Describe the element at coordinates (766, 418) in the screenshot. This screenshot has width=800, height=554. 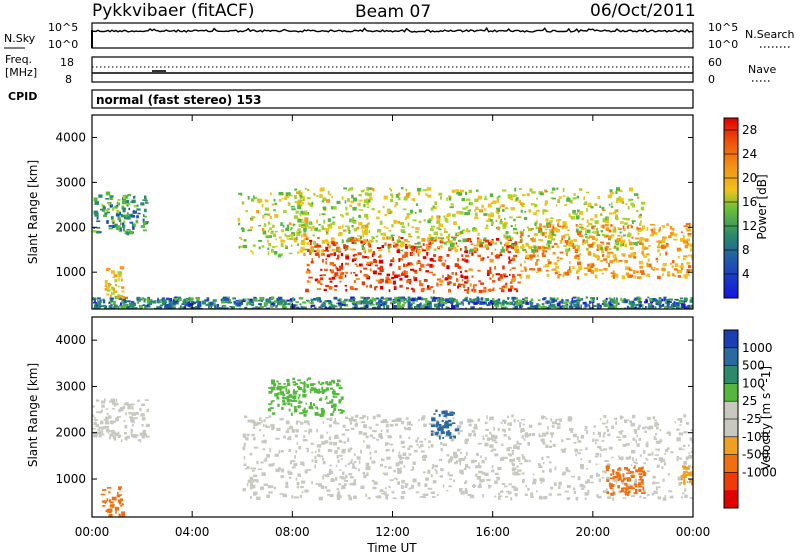
I see `velocity-colorbar-label: Velocity [m s^-1]` at that location.